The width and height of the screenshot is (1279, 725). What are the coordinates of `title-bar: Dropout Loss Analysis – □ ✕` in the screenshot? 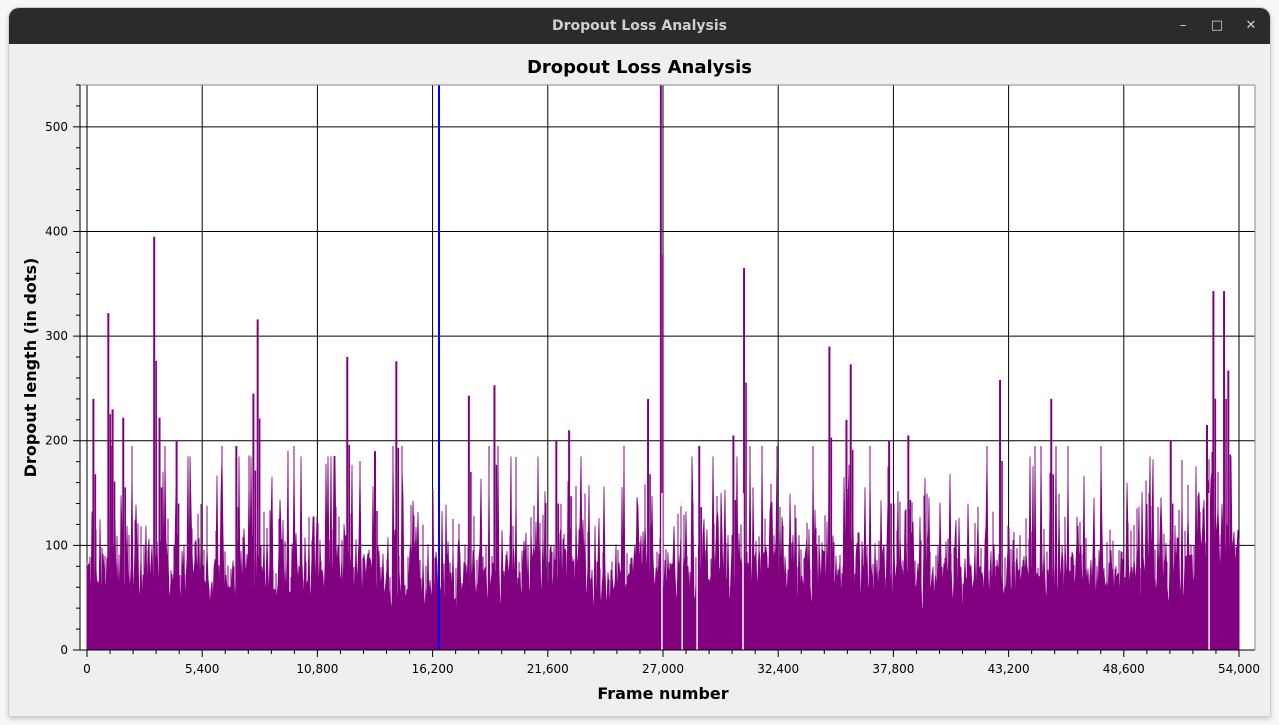 It's located at (639, 26).